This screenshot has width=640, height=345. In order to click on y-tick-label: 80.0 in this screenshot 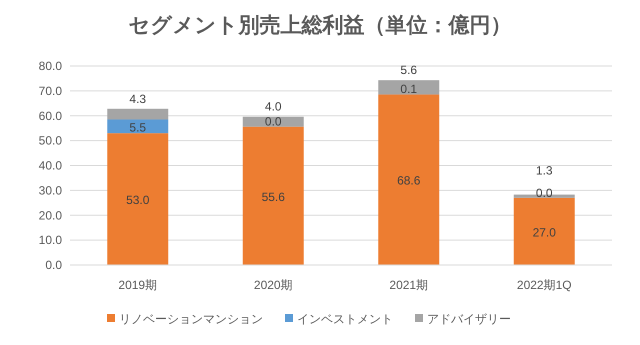, I will do `click(50, 66)`.